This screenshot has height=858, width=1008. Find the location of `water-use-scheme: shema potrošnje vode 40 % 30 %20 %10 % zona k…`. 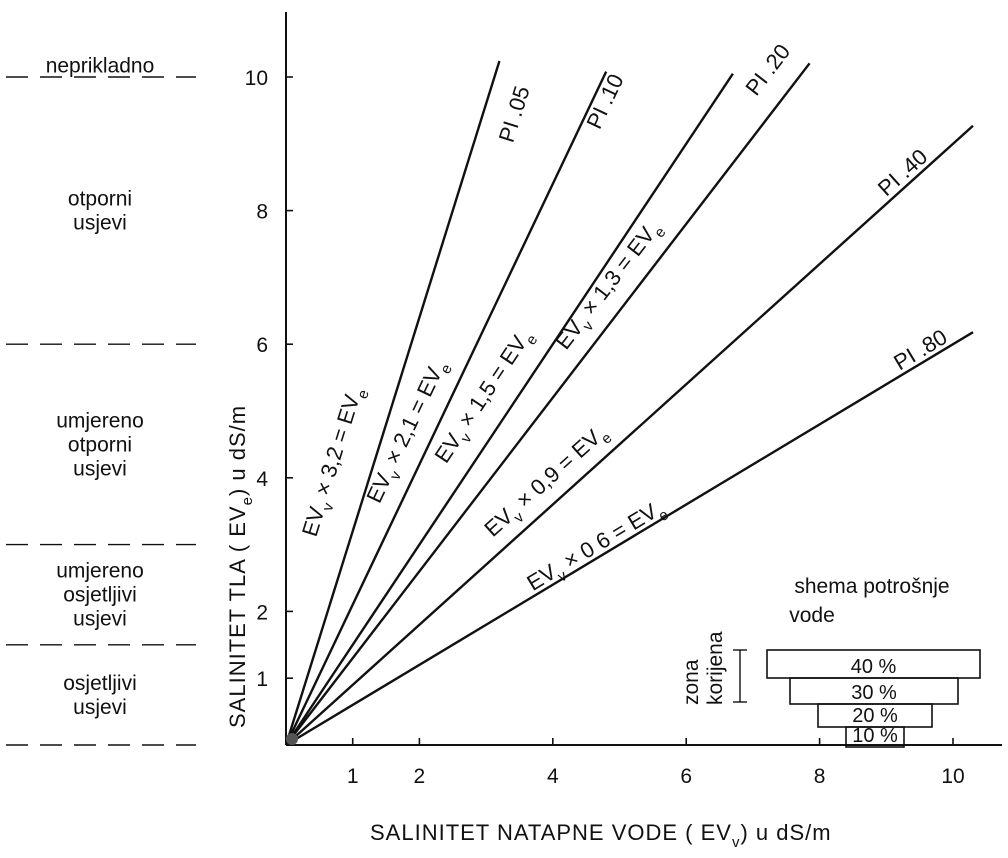

water-use-scheme: shema potrošnje vode 40 % 30 %20 %10 % zona k… is located at coordinates (830, 661).